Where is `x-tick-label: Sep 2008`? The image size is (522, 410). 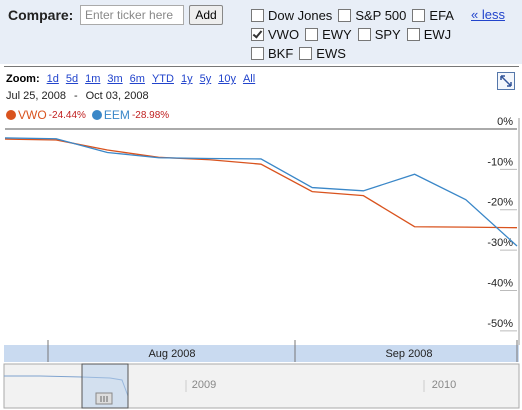
x-tick-label: Sep 2008 is located at coordinates (408, 354).